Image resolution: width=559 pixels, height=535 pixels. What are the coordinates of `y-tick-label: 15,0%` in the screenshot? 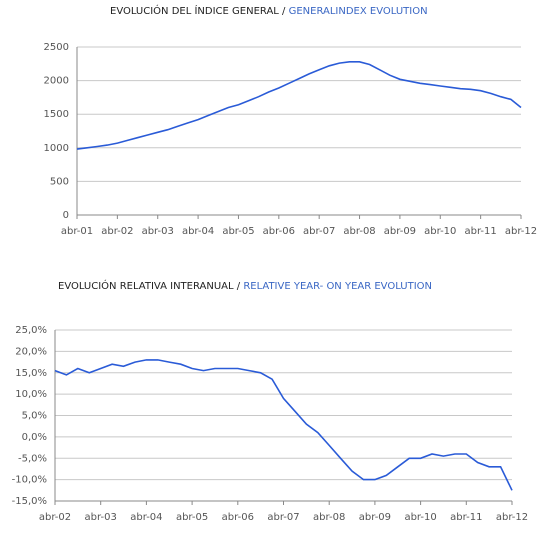 It's located at (31, 373).